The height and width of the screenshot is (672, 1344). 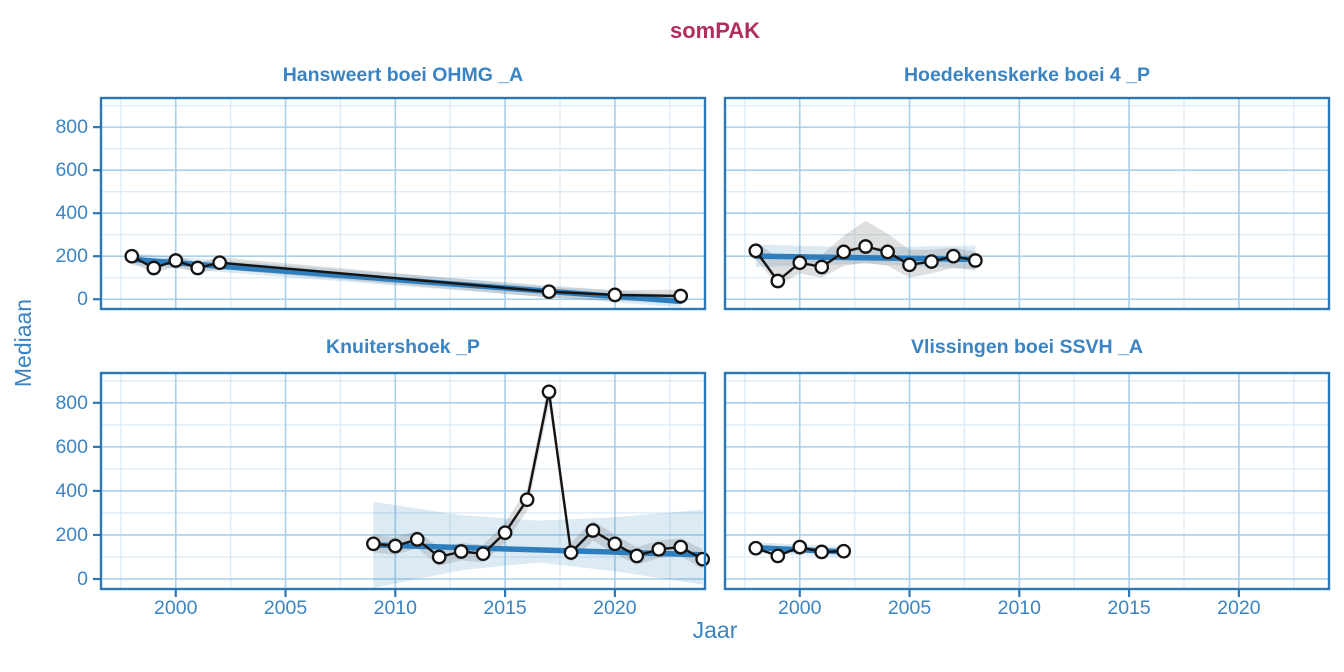 I want to click on panel-title-hoedekenskerke: Hoedekenskerke boei 4 _P, so click(x=1027, y=75).